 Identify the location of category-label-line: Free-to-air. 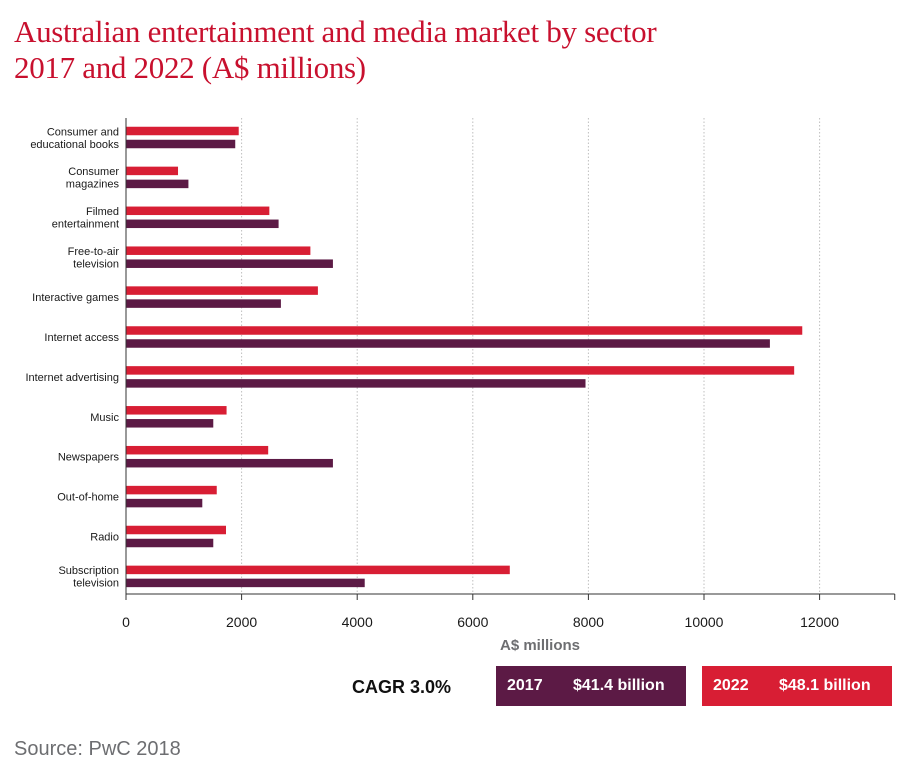
(94, 252).